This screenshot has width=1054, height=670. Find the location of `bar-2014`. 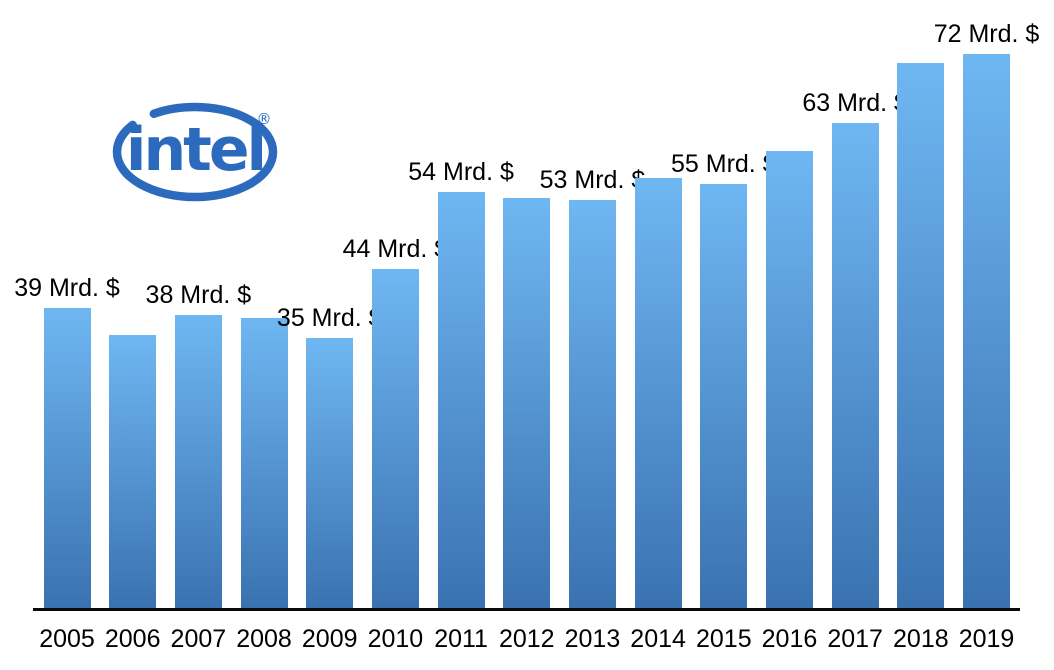

bar-2014 is located at coordinates (658, 393).